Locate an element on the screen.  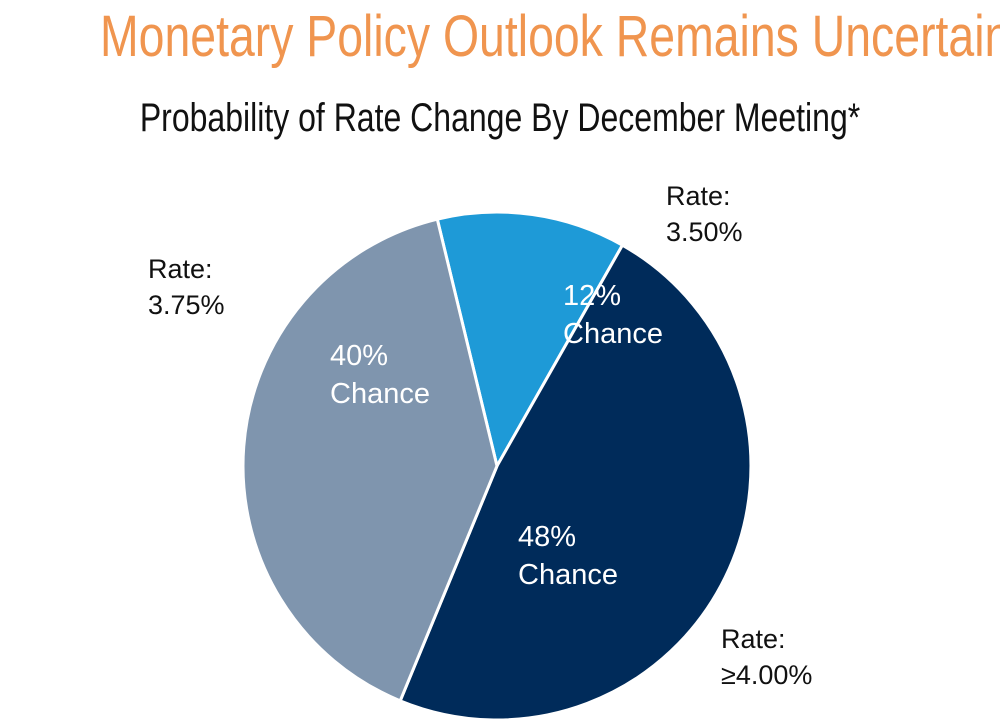
slice-label-40-line-2: Chance is located at coordinates (380, 394).